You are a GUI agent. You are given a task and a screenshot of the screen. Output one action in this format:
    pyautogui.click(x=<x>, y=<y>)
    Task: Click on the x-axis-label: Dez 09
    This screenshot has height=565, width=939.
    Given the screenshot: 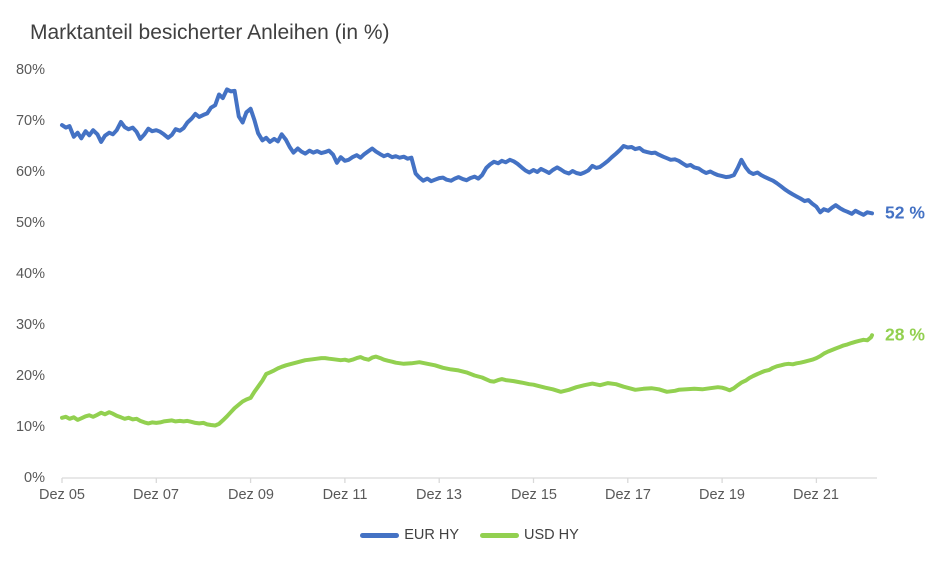 What is the action you would take?
    pyautogui.click(x=251, y=495)
    